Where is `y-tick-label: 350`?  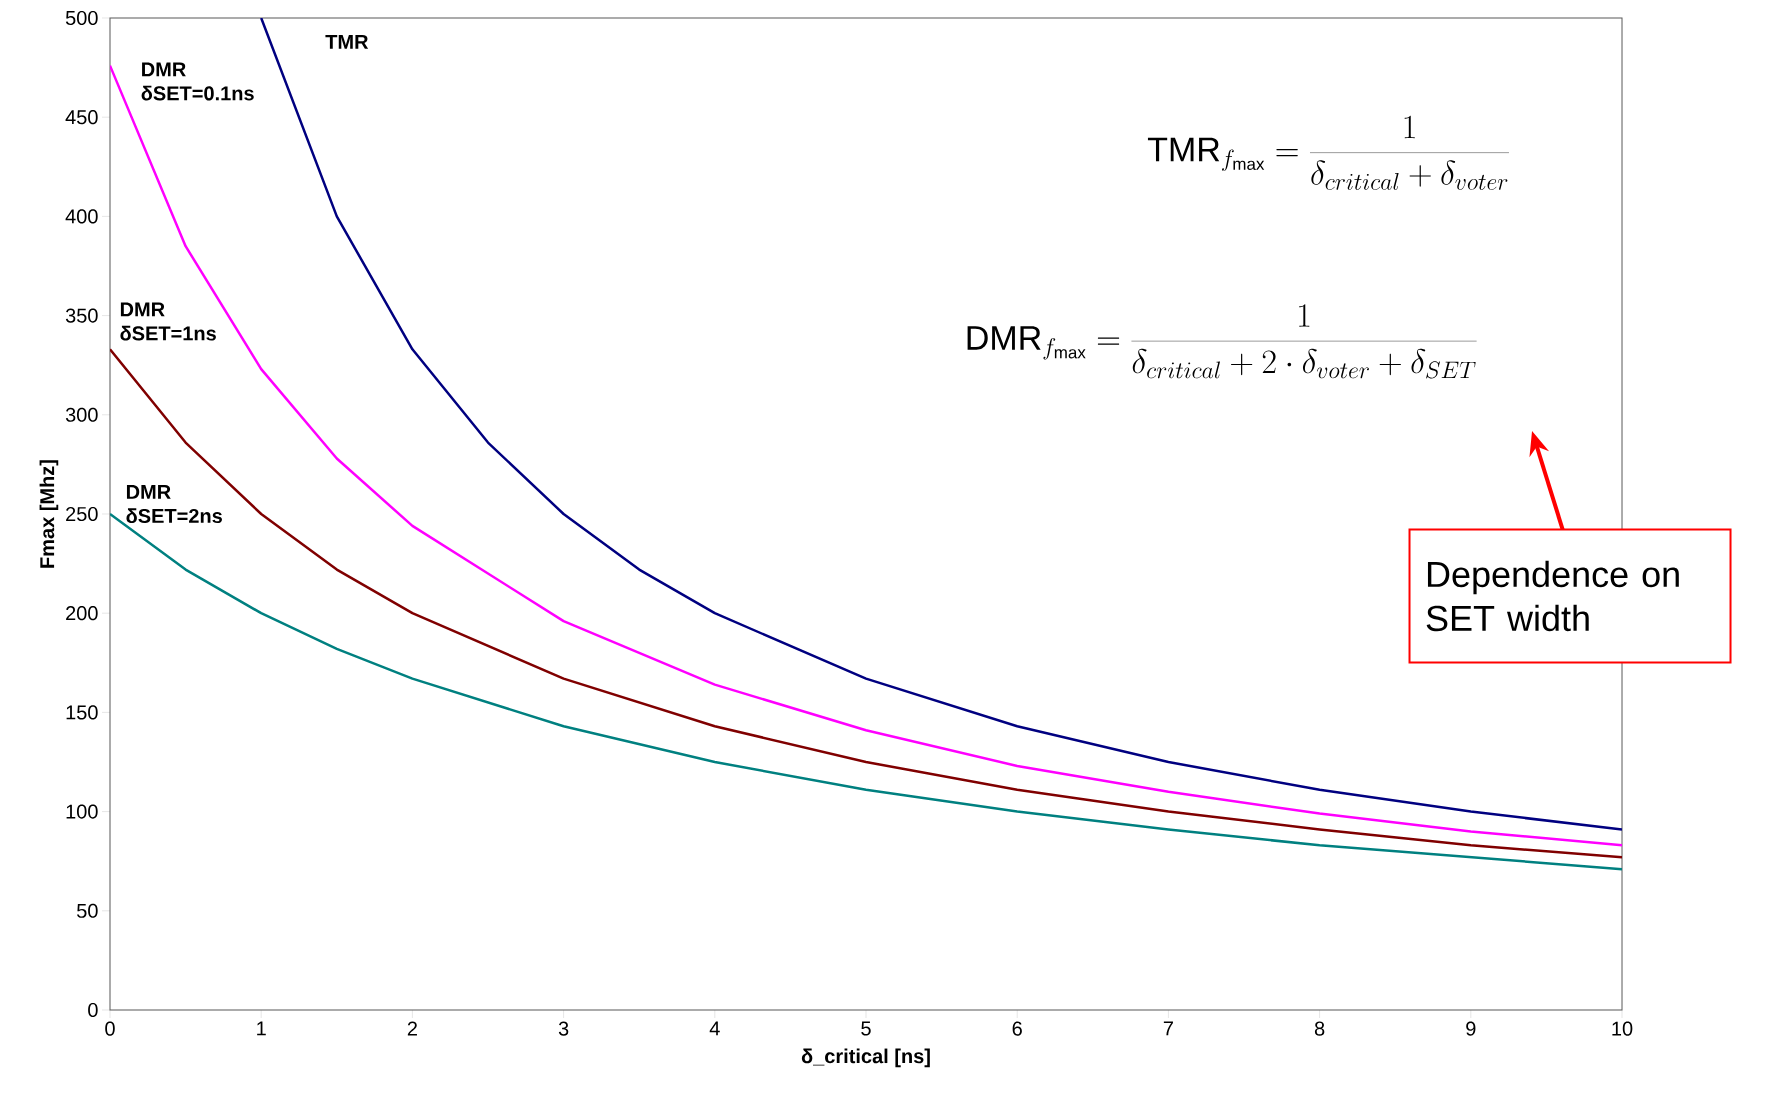 y-tick-label: 350 is located at coordinates (81, 315).